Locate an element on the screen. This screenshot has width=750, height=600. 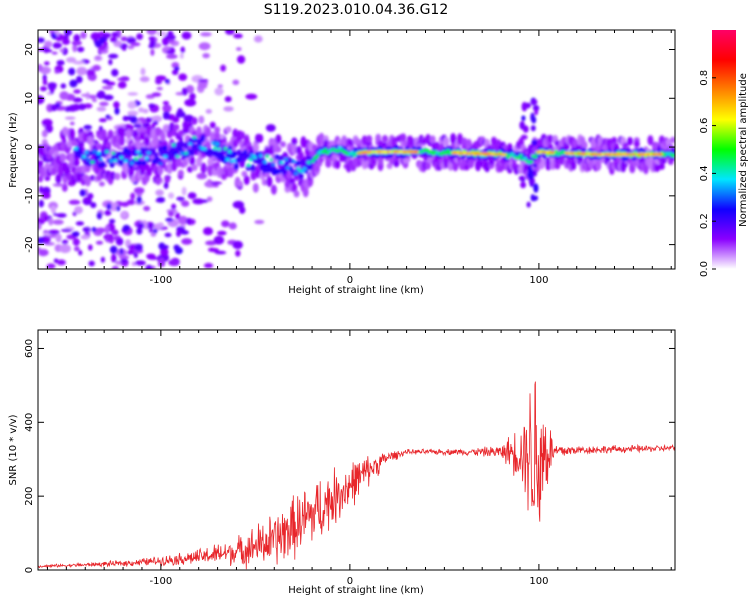
snr-x-label: Height of straight line (km) is located at coordinates (356, 590).